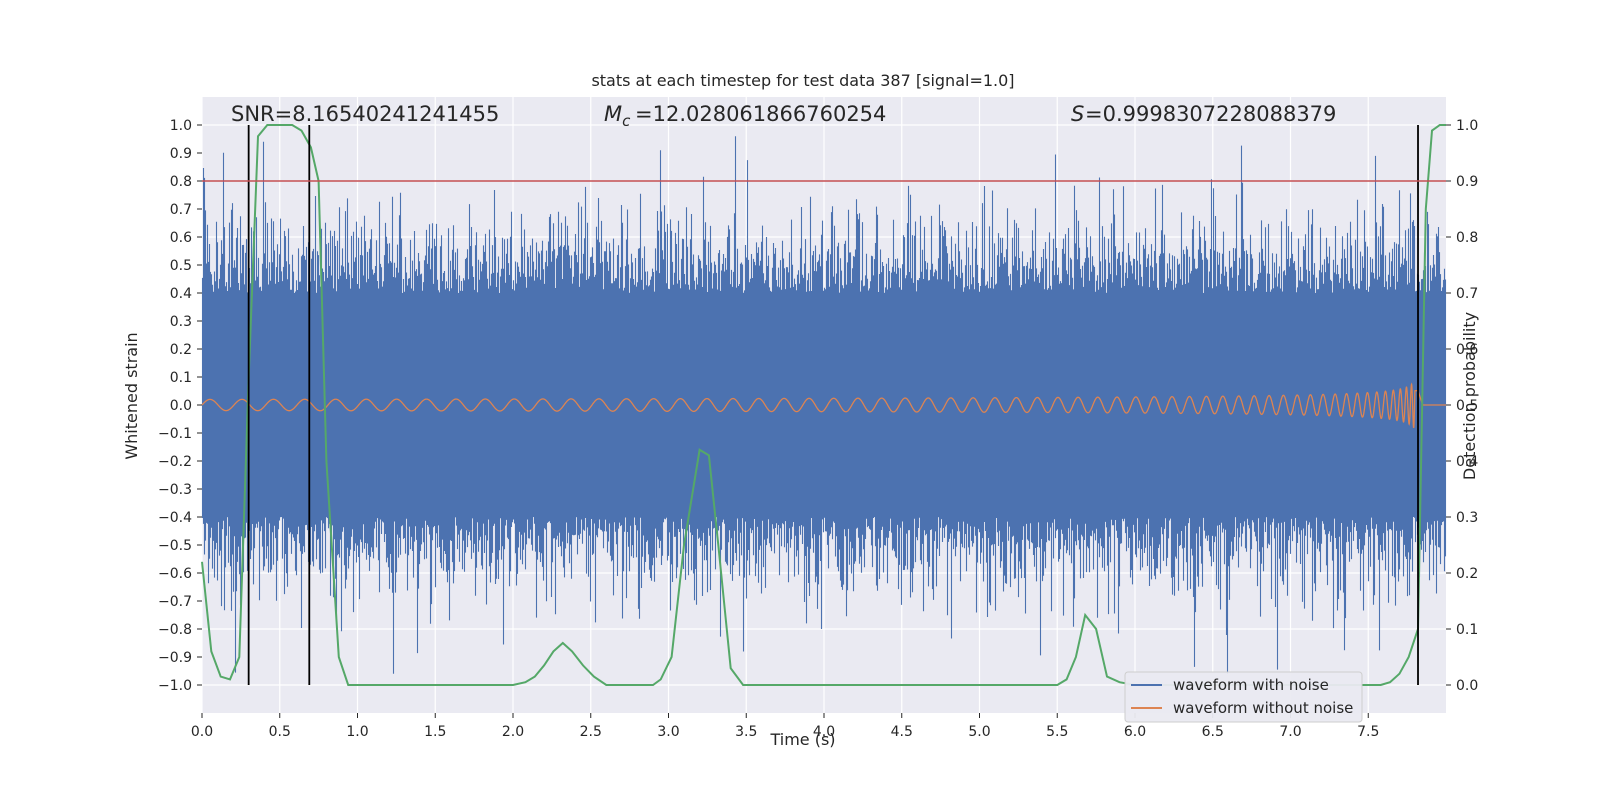 This screenshot has width=1600, height=800. What do you see at coordinates (1467, 406) in the screenshot?
I see `y2-tick-label: 0.5` at bounding box center [1467, 406].